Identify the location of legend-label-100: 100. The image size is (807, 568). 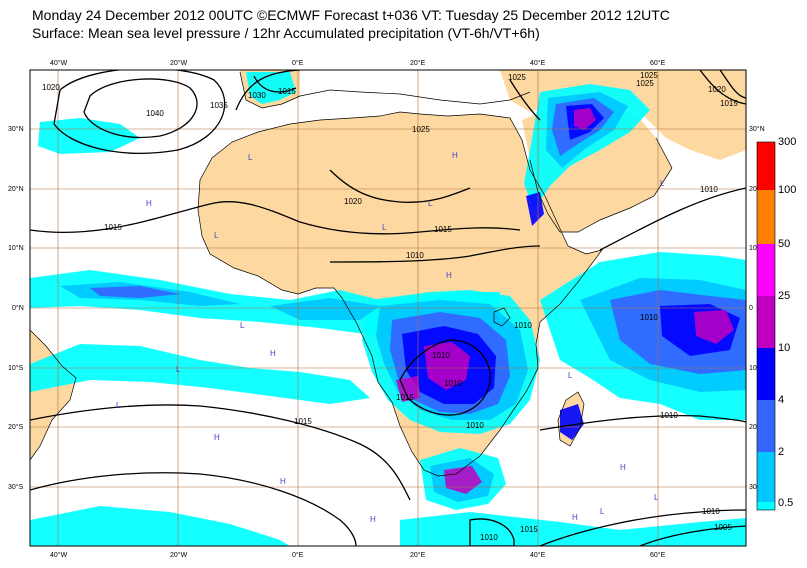
(787, 190).